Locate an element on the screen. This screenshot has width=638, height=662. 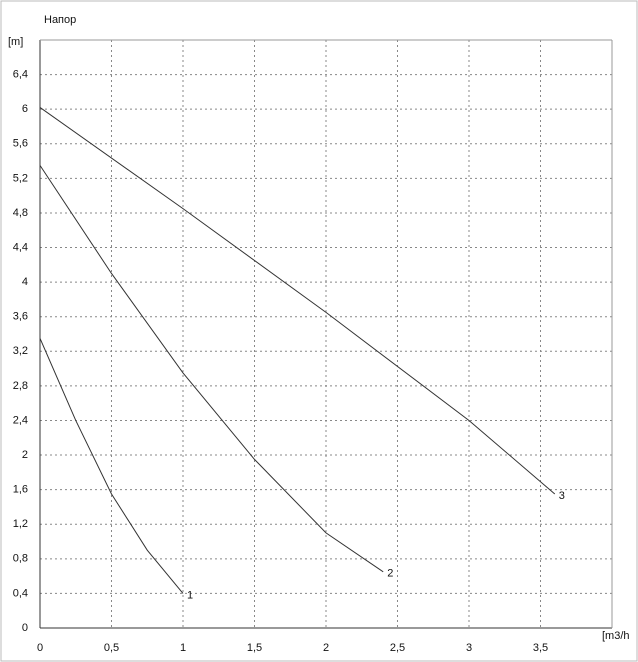
y-tick-label: 1,2 is located at coordinates (20, 524).